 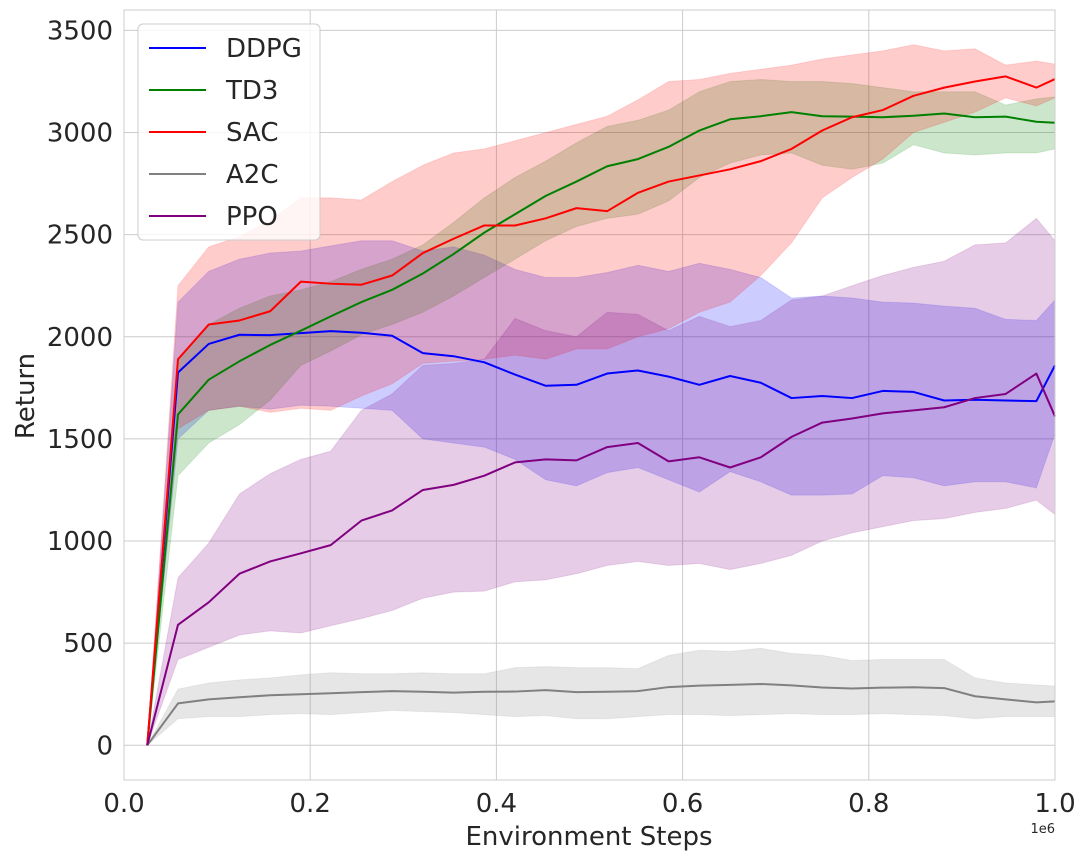 What do you see at coordinates (252, 217) in the screenshot?
I see `legend-label-ppo: PPO` at bounding box center [252, 217].